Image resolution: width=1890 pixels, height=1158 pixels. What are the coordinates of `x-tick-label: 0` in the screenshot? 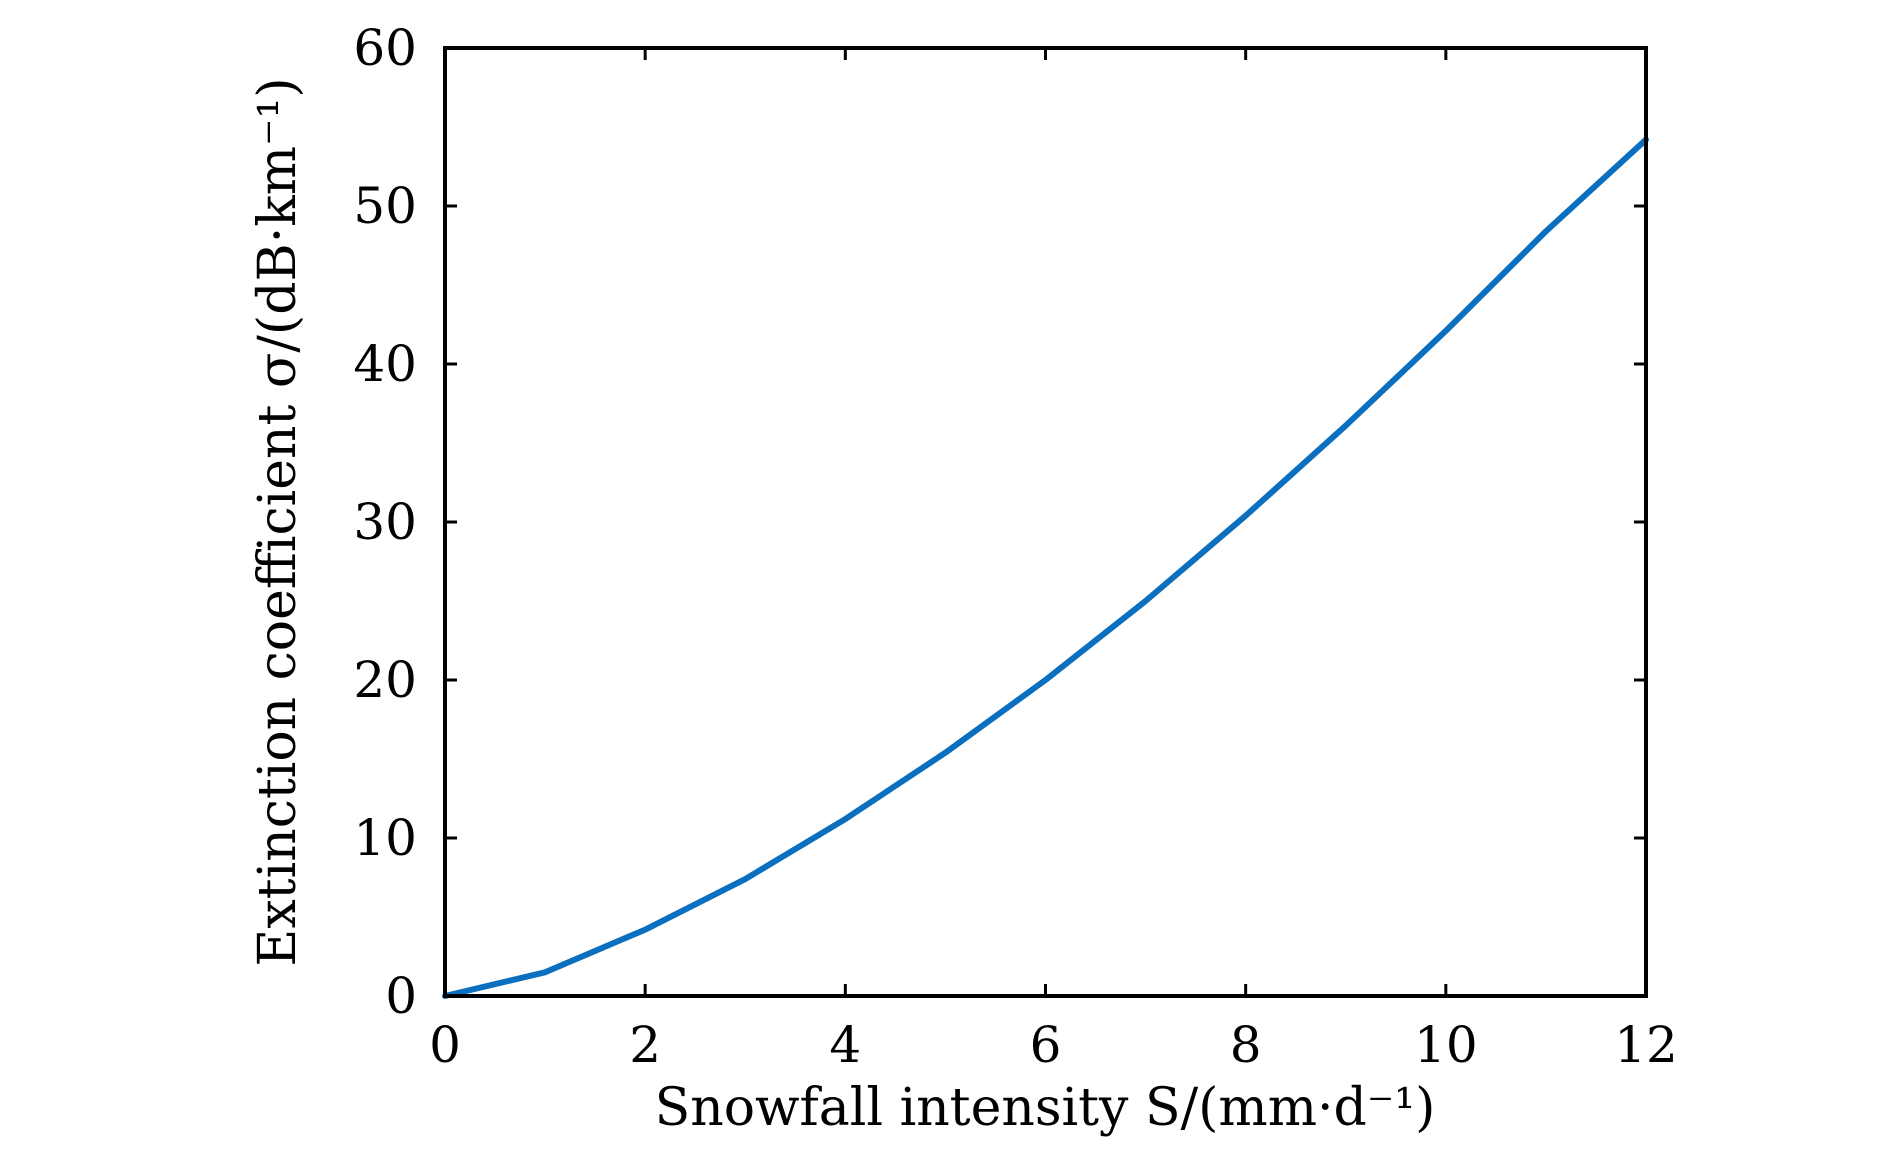 It's located at (445, 1045).